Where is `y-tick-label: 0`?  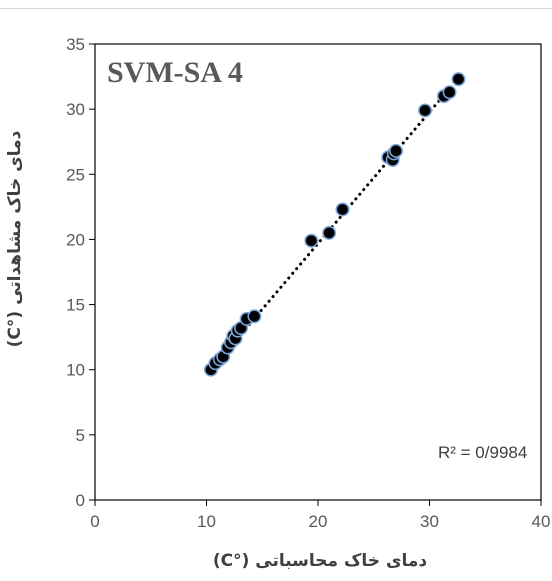
y-tick-label: 0 is located at coordinates (80, 500).